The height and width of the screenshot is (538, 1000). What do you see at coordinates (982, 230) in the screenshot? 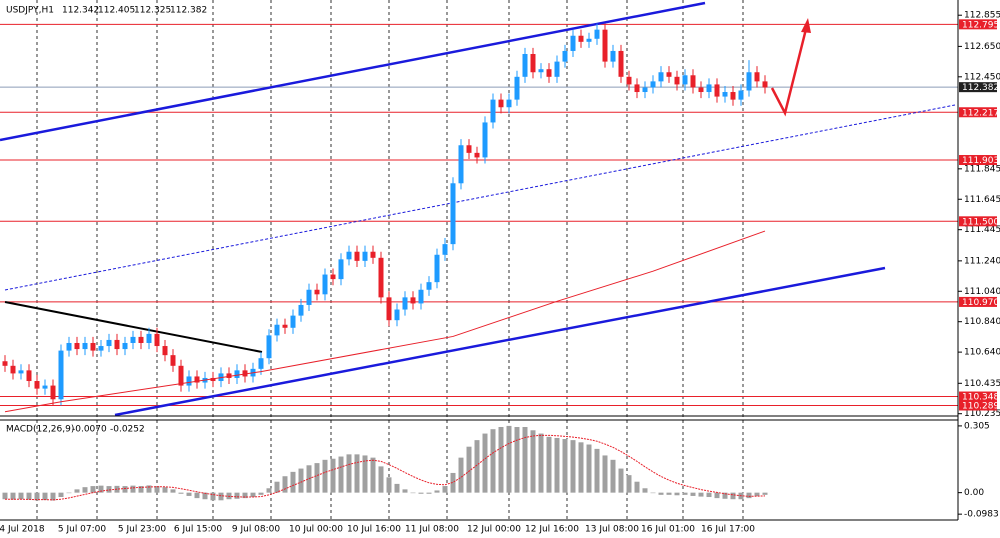
I see `y-tick-label: 111.445` at bounding box center [982, 230].